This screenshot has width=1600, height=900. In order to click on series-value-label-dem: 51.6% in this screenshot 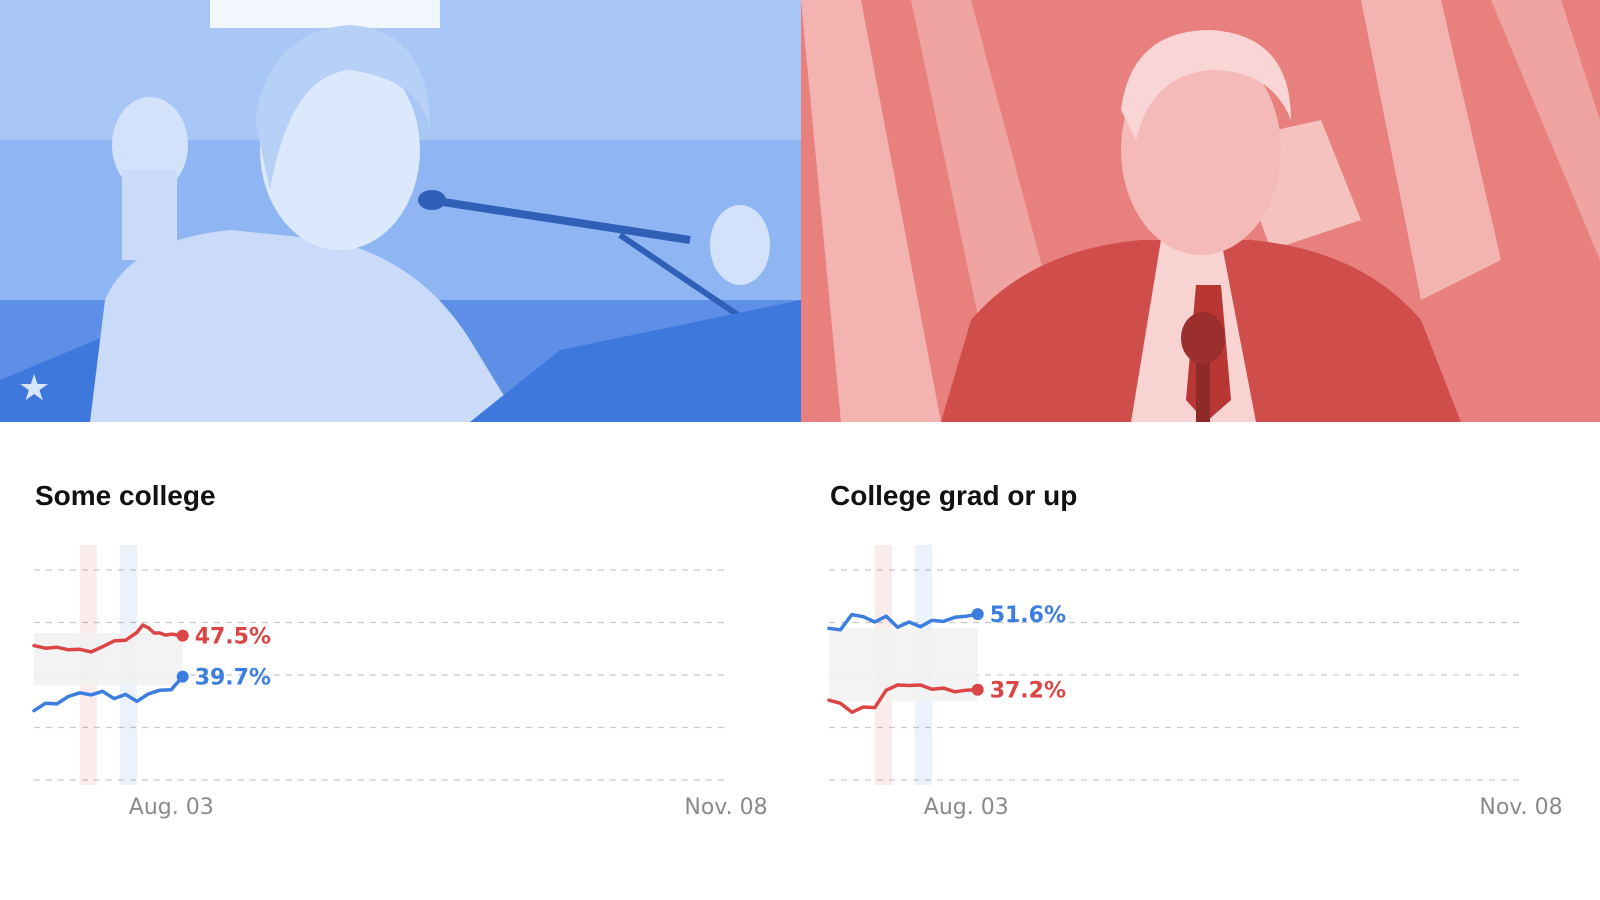, I will do `click(1028, 615)`.